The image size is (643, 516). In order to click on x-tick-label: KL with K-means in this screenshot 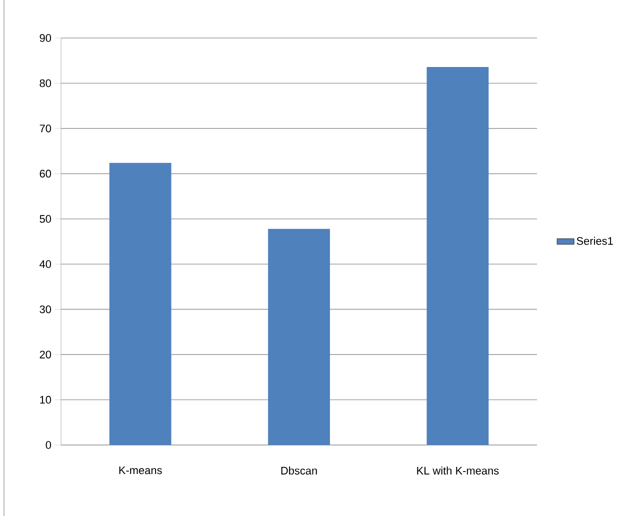, I will do `click(458, 470)`.